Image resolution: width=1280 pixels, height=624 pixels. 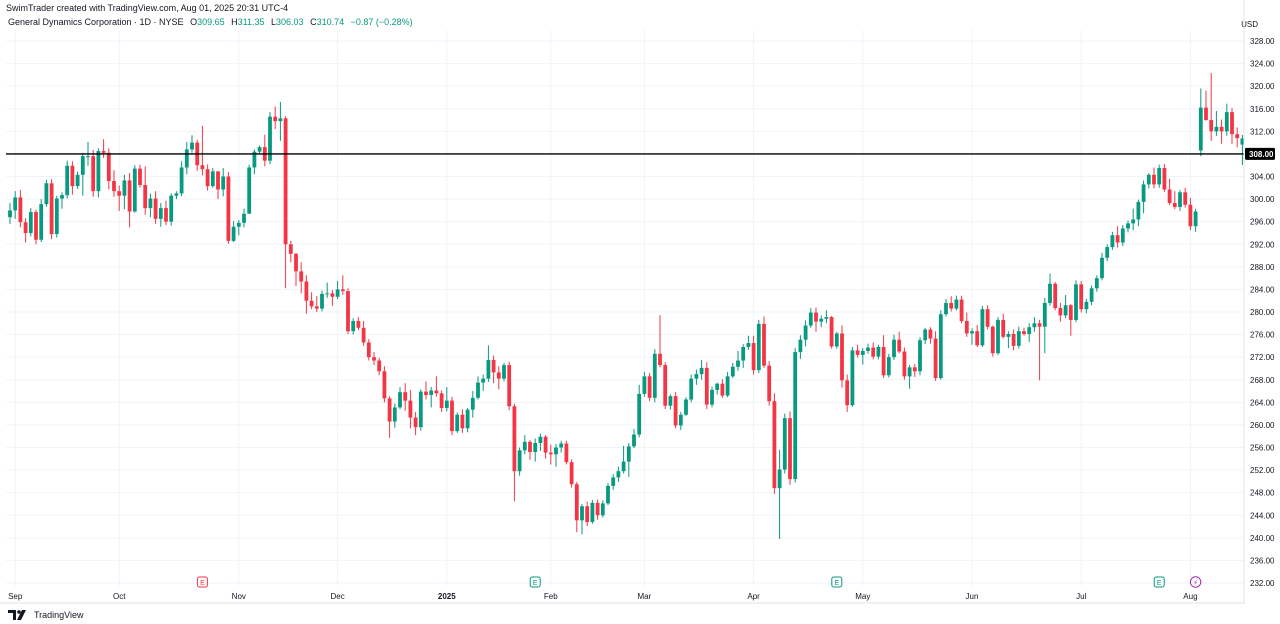 I want to click on high-label: H, so click(x=234, y=22).